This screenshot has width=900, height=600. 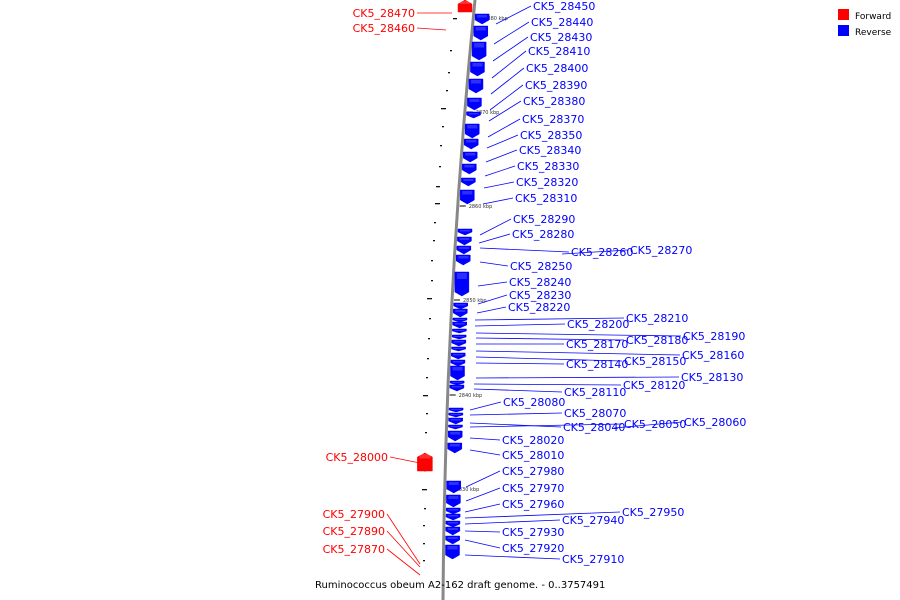 What do you see at coordinates (548, 166) in the screenshot?
I see `gene-label-ck5-28330: CK5_28330` at bounding box center [548, 166].